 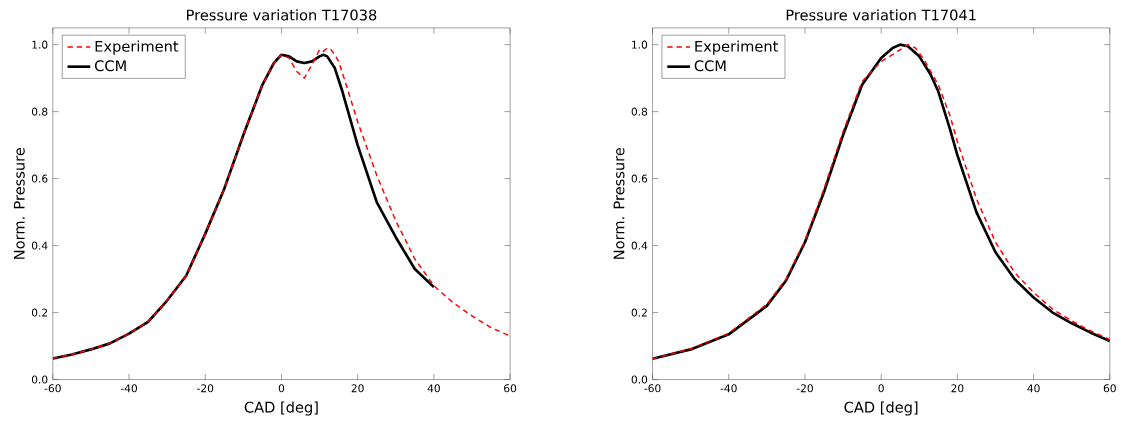 I want to click on chart-title: Pressure variation T17041, so click(x=881, y=15).